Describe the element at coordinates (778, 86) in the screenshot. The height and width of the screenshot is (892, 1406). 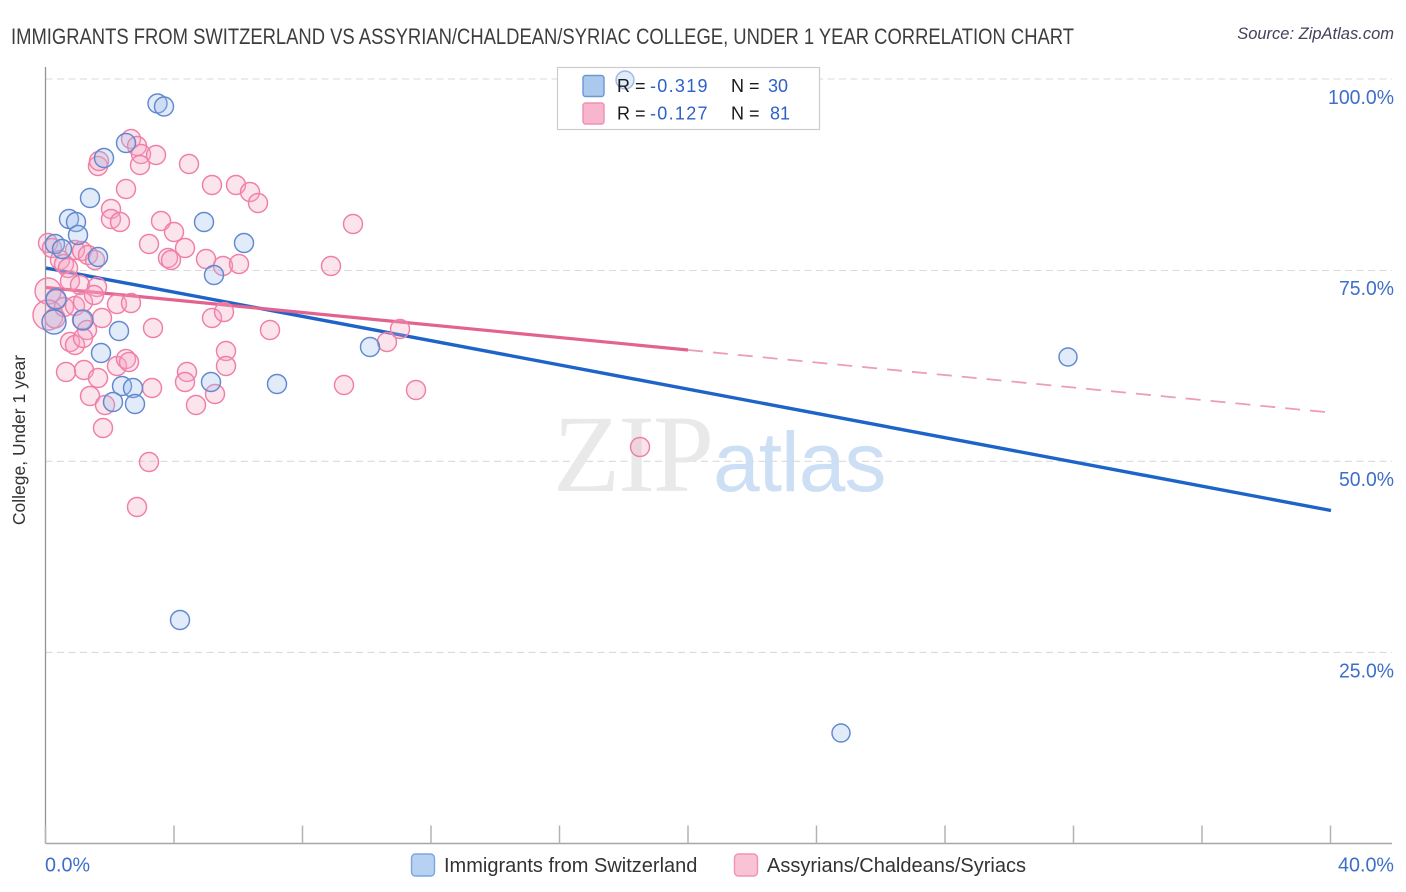
I see `svg-text: 30` at that location.